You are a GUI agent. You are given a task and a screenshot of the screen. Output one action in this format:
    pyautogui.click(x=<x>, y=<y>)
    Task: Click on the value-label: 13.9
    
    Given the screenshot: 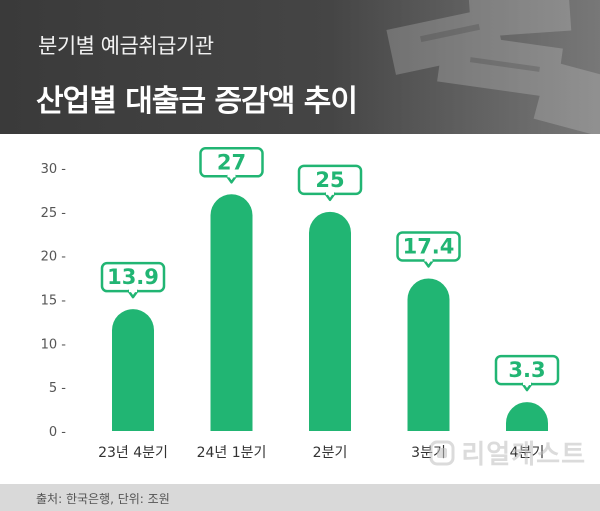 What is the action you would take?
    pyautogui.click(x=133, y=277)
    